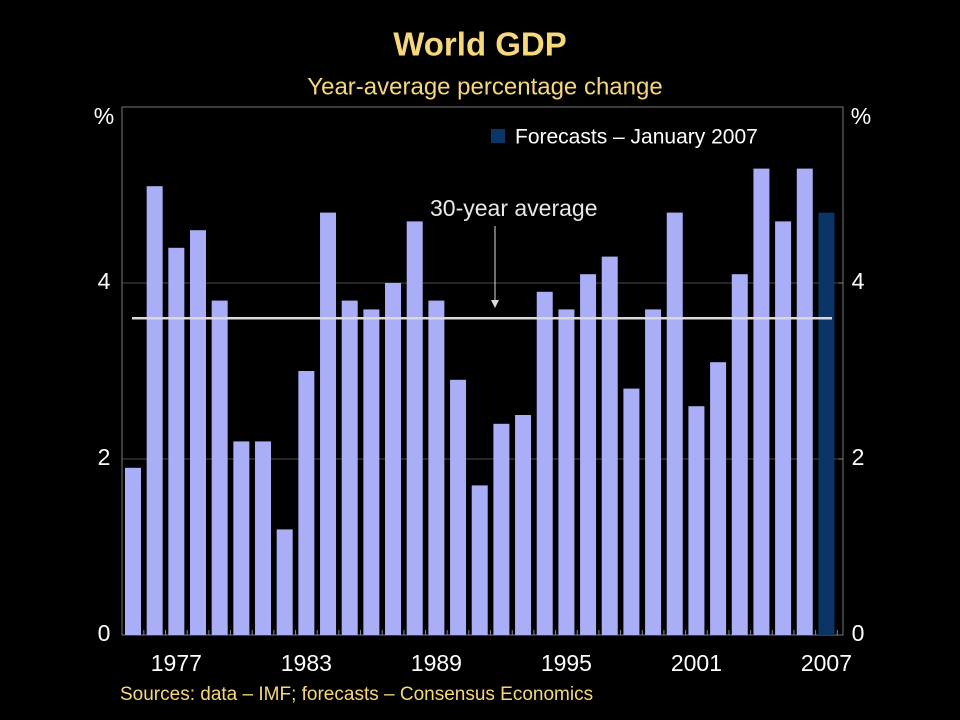 Image resolution: width=960 pixels, height=720 pixels. Describe the element at coordinates (498, 136) in the screenshot. I see `legend-swatch` at that location.